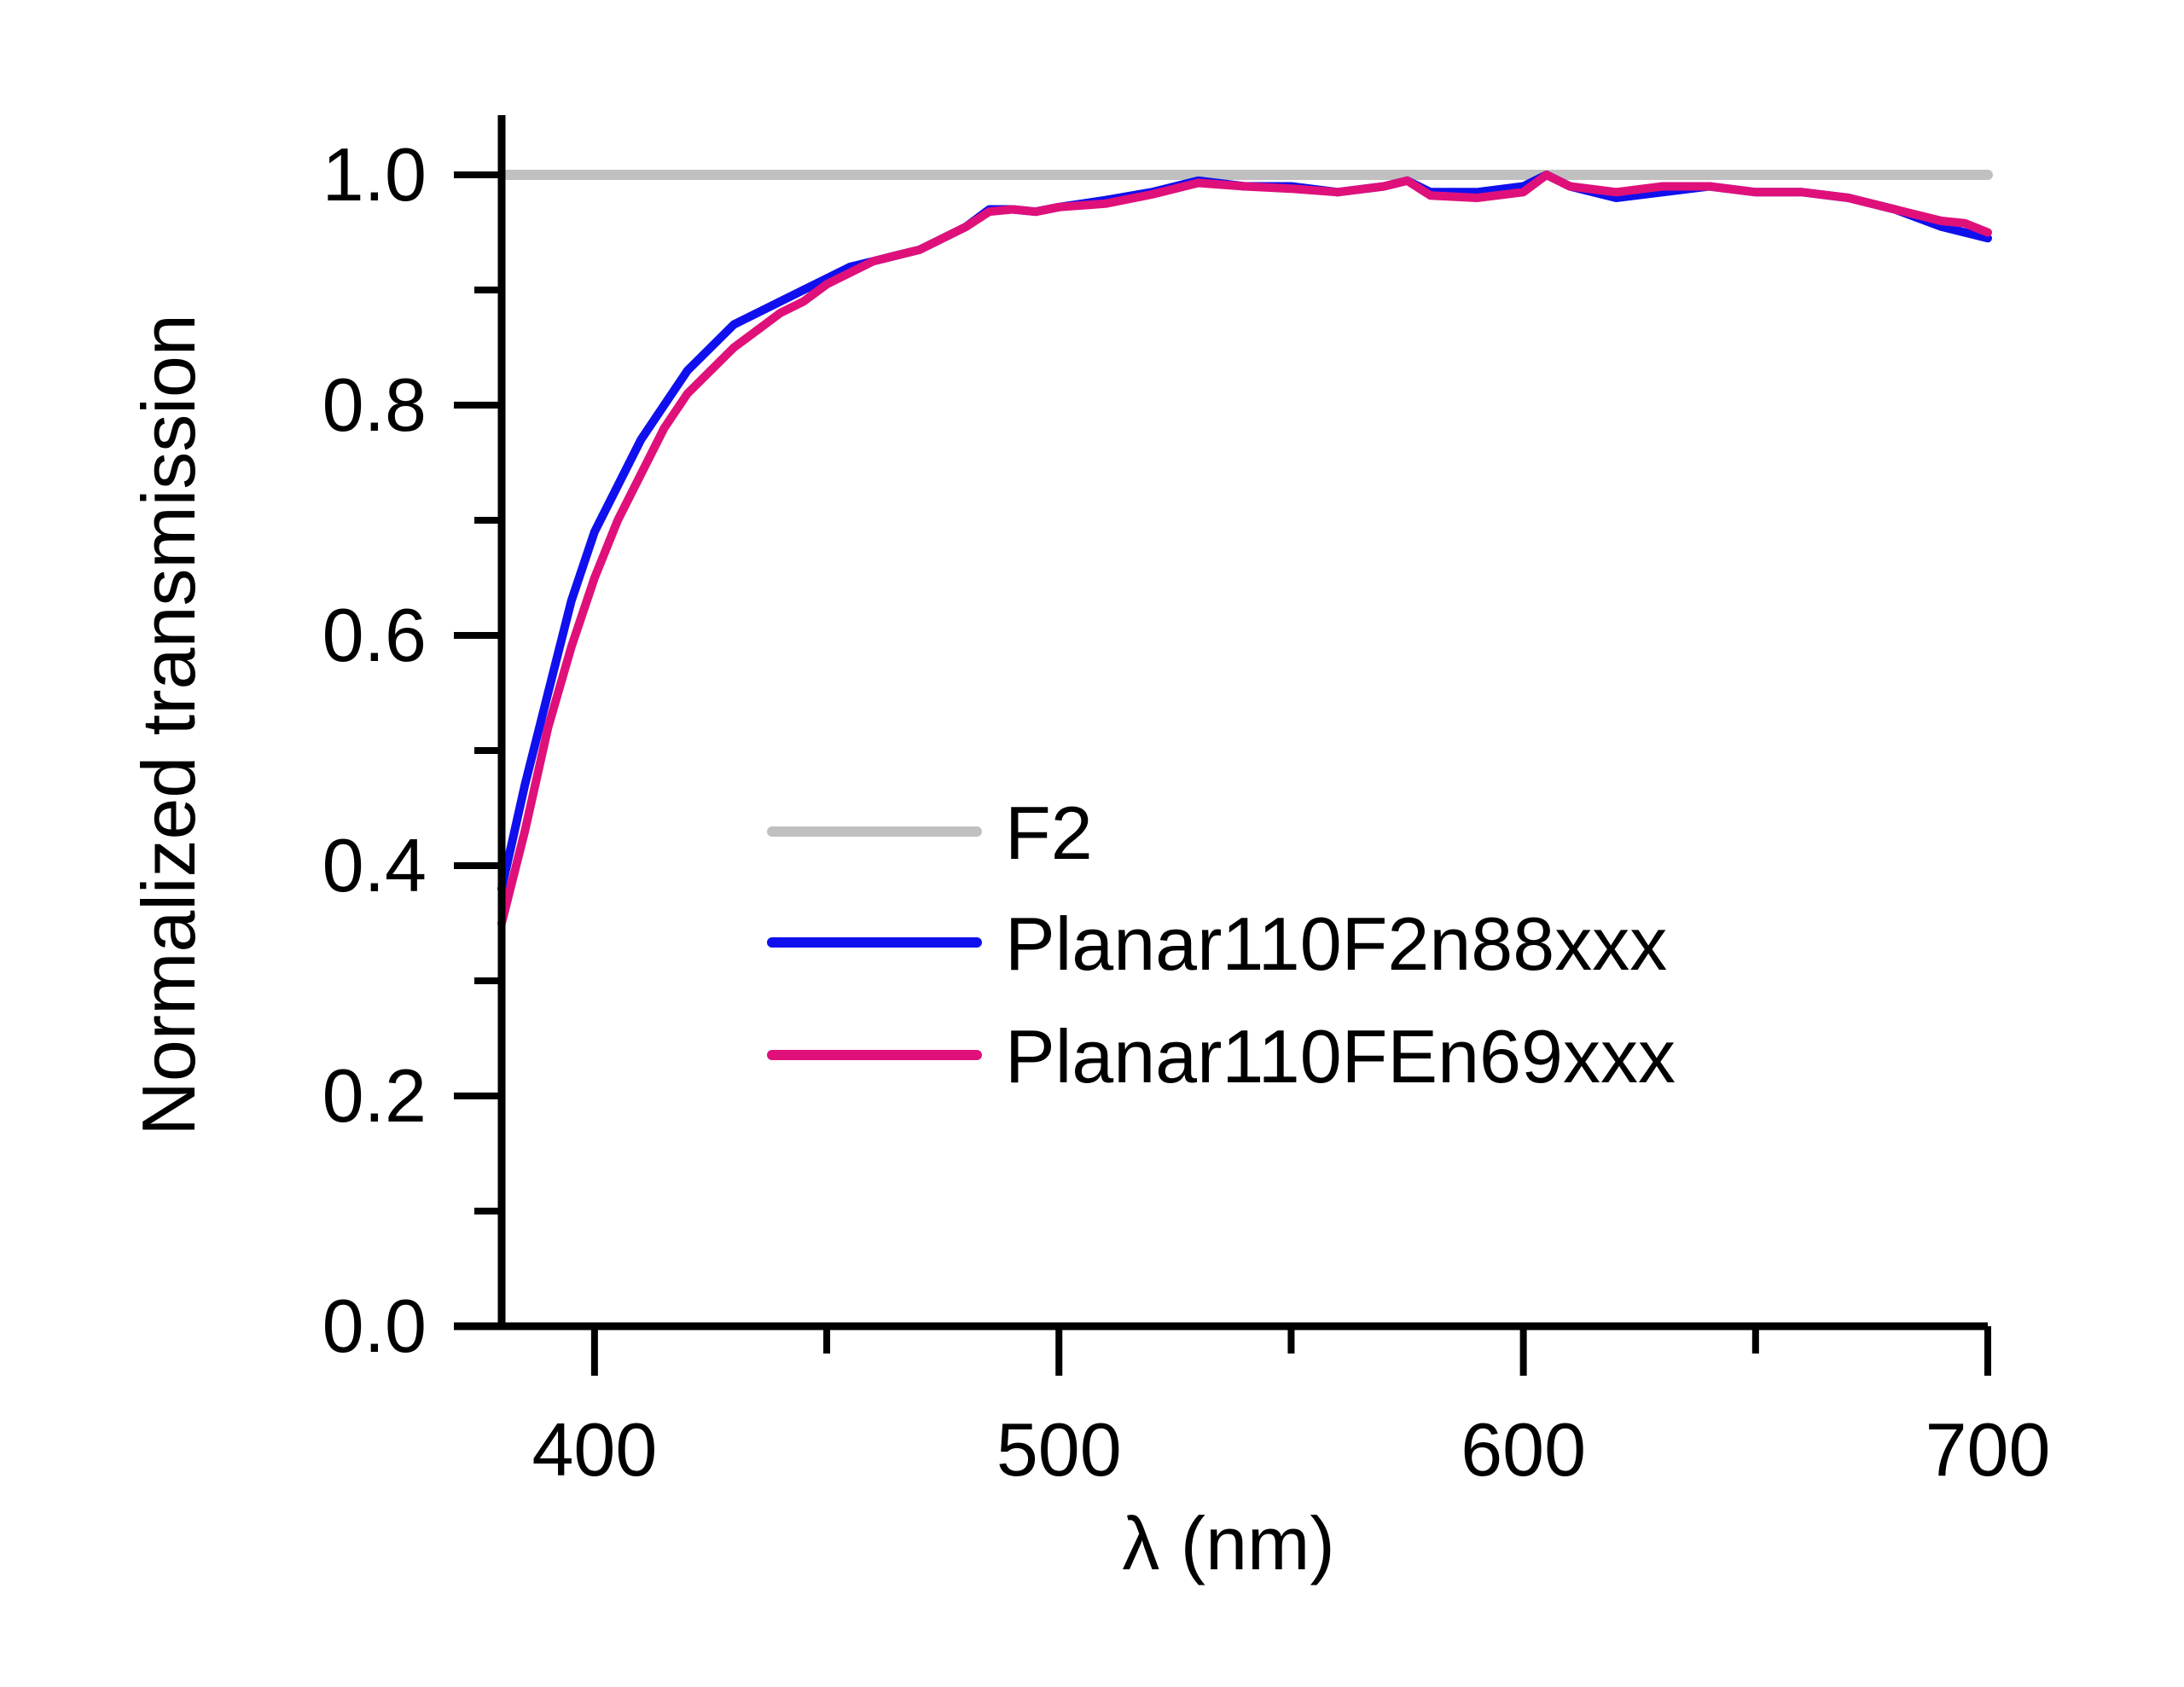 Image resolution: width=2184 pixels, height=1687 pixels. I want to click on legend-label-1: Planar110F2n88xxx, so click(1336, 944).